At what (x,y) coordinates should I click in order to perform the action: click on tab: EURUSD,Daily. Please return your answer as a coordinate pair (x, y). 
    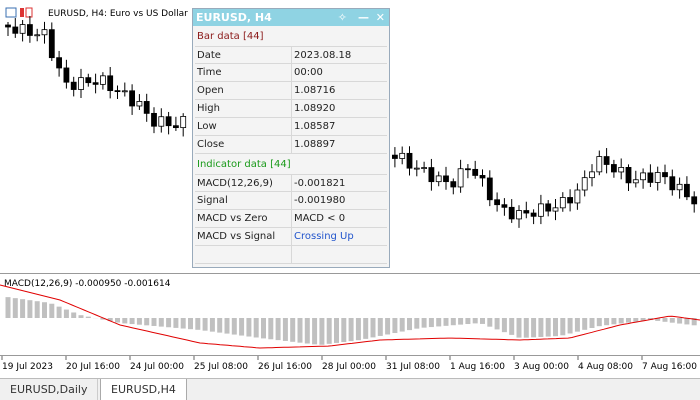
    Looking at the image, I should click on (49, 389).